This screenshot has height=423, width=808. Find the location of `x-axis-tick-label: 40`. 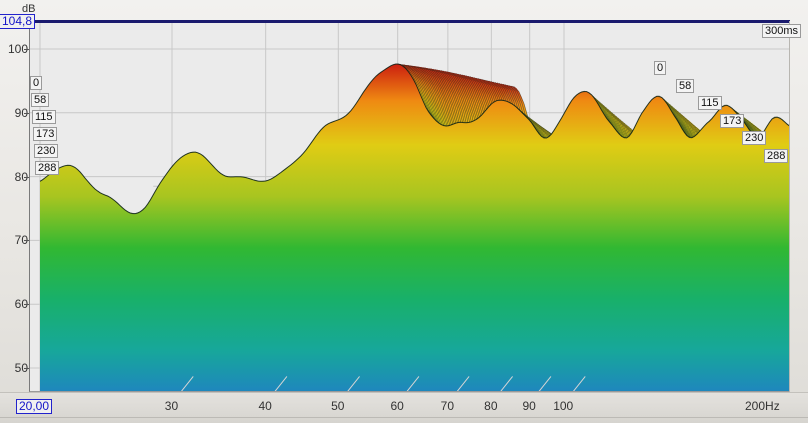

x-axis-tick-label: 40 is located at coordinates (265, 406).